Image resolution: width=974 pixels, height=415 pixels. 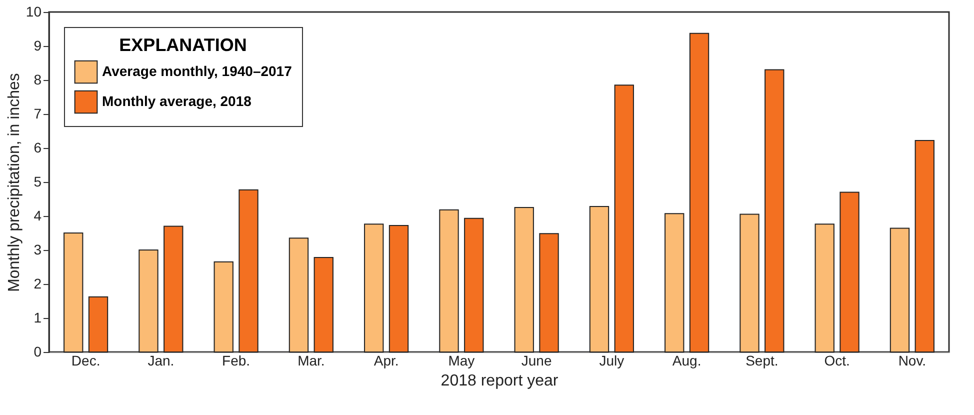 What do you see at coordinates (38, 114) in the screenshot?
I see `y-tick-label: 7` at bounding box center [38, 114].